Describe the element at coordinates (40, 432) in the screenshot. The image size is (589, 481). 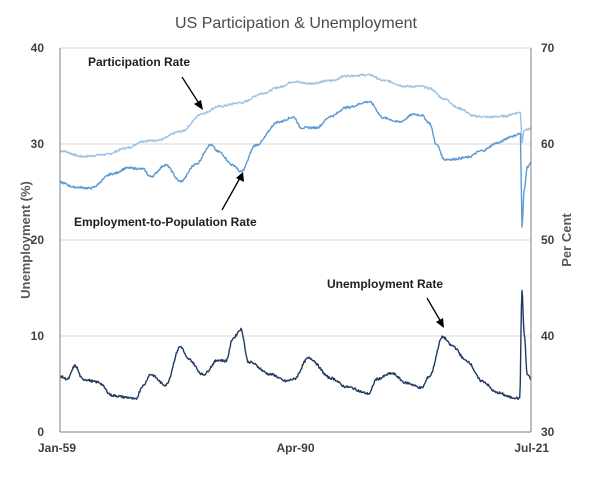
I see `y-tick-left: 0` at that location.